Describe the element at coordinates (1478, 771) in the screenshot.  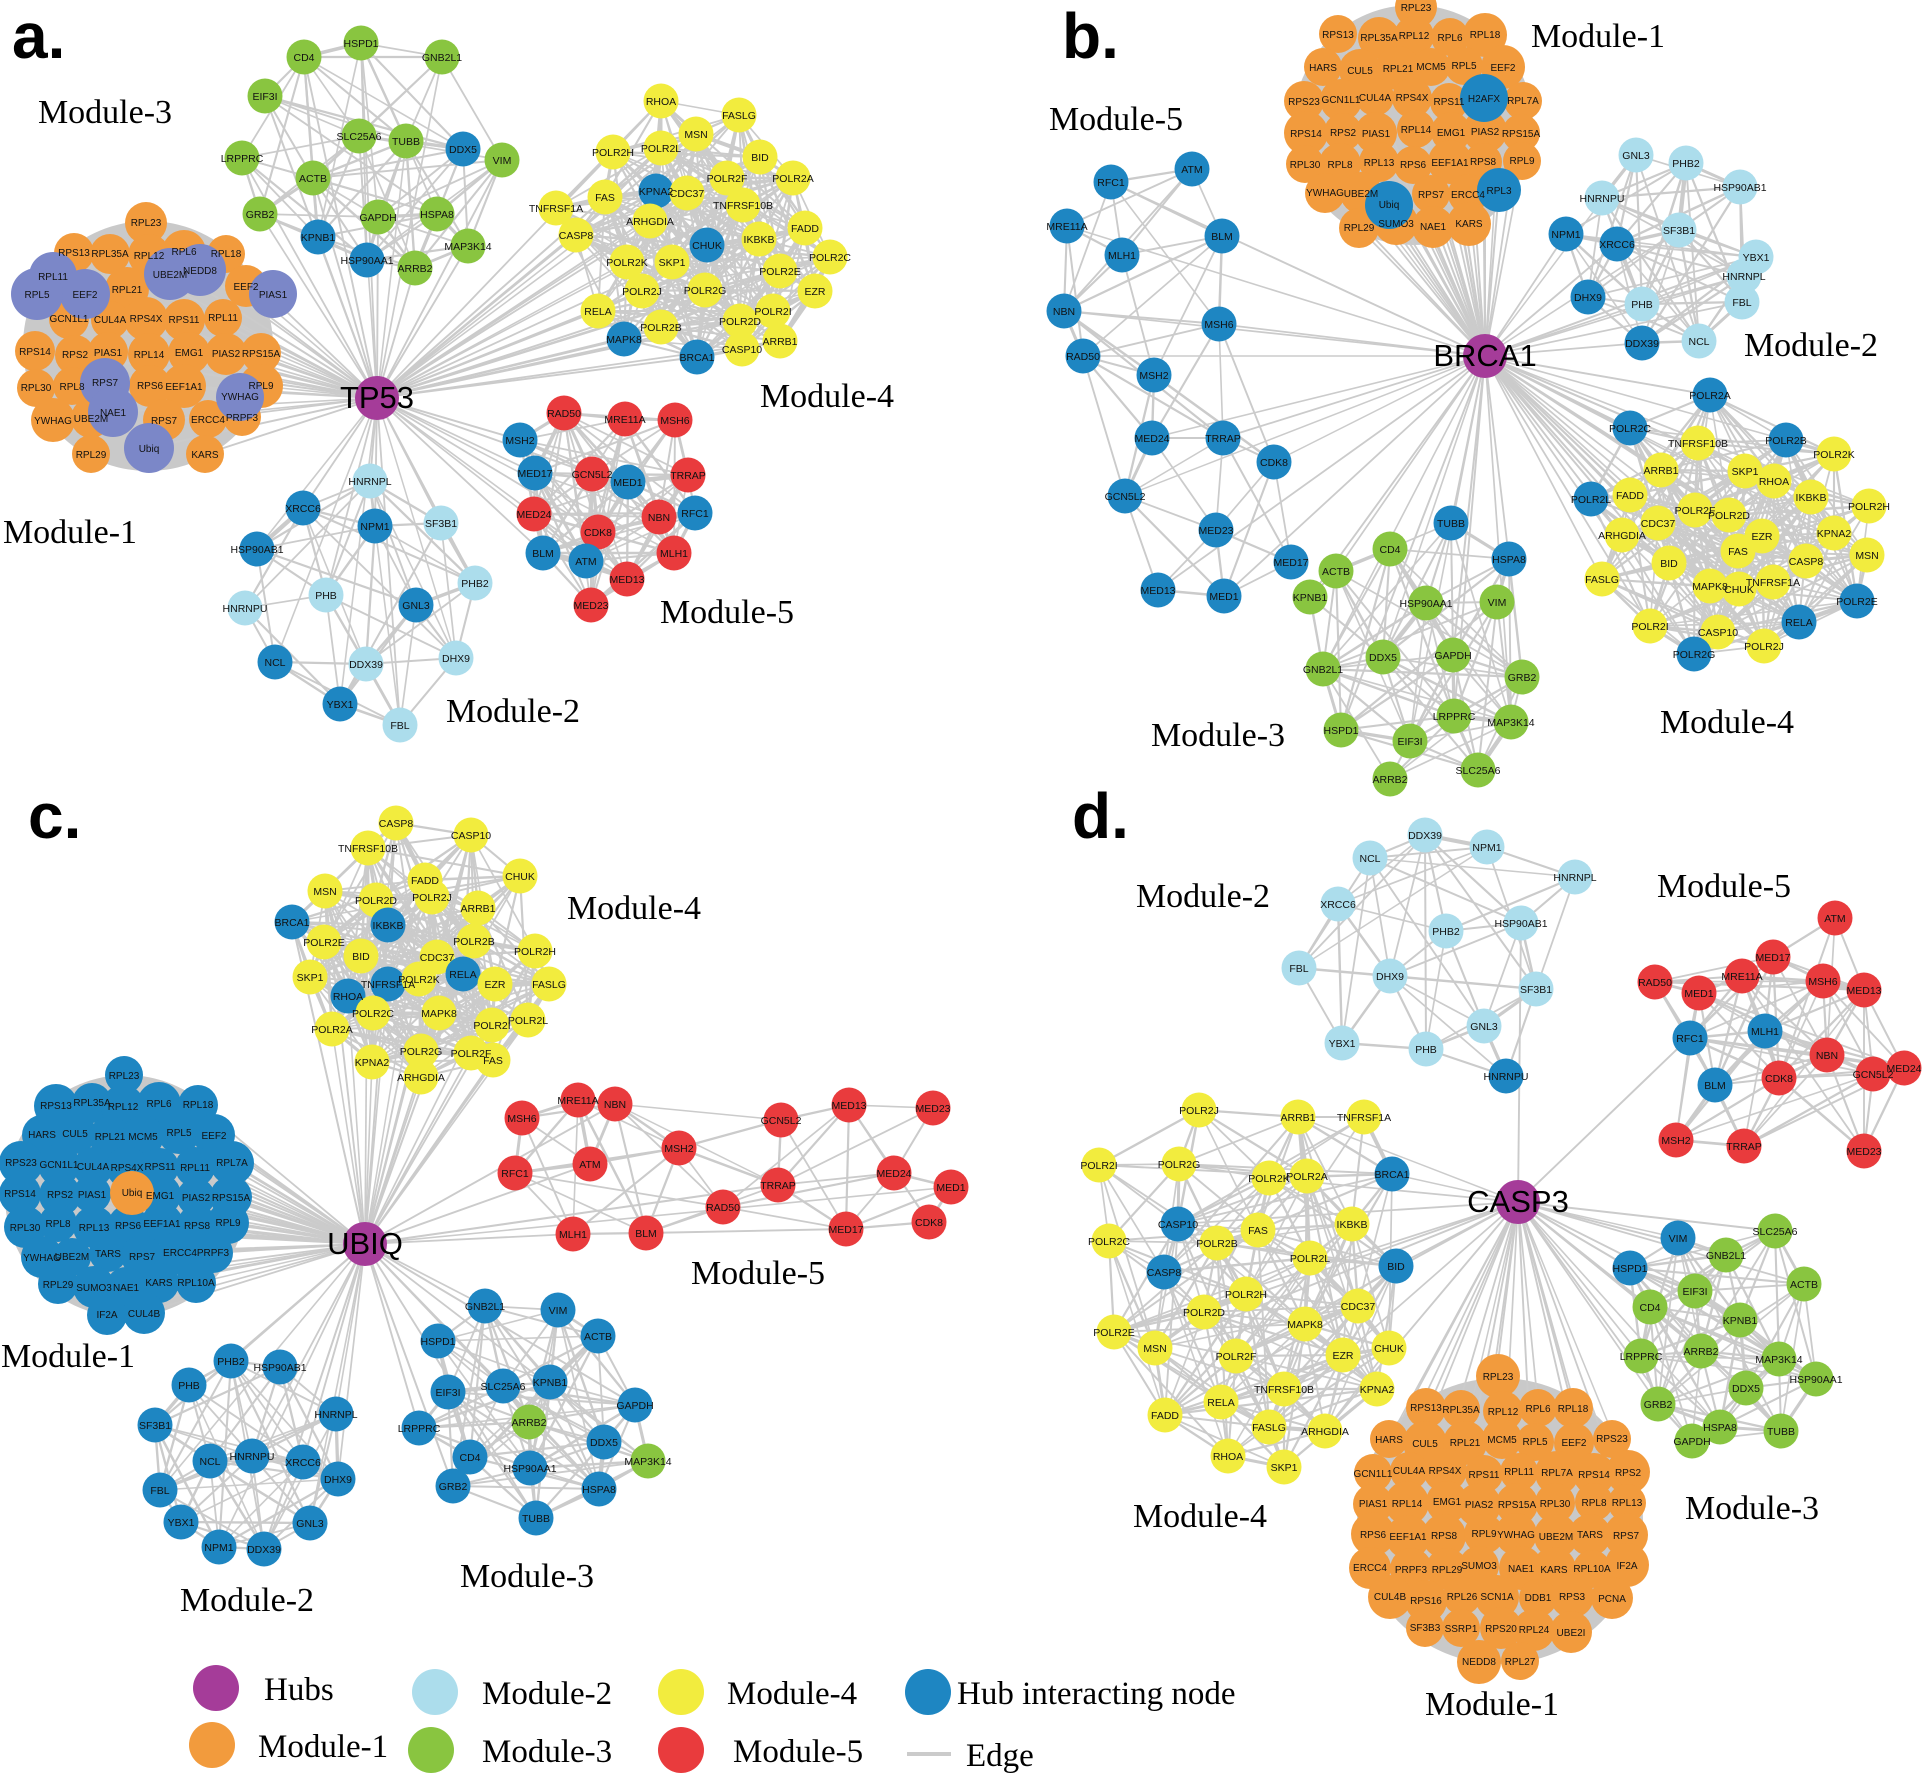
I see `svg-text: SLC25A6` at that location.